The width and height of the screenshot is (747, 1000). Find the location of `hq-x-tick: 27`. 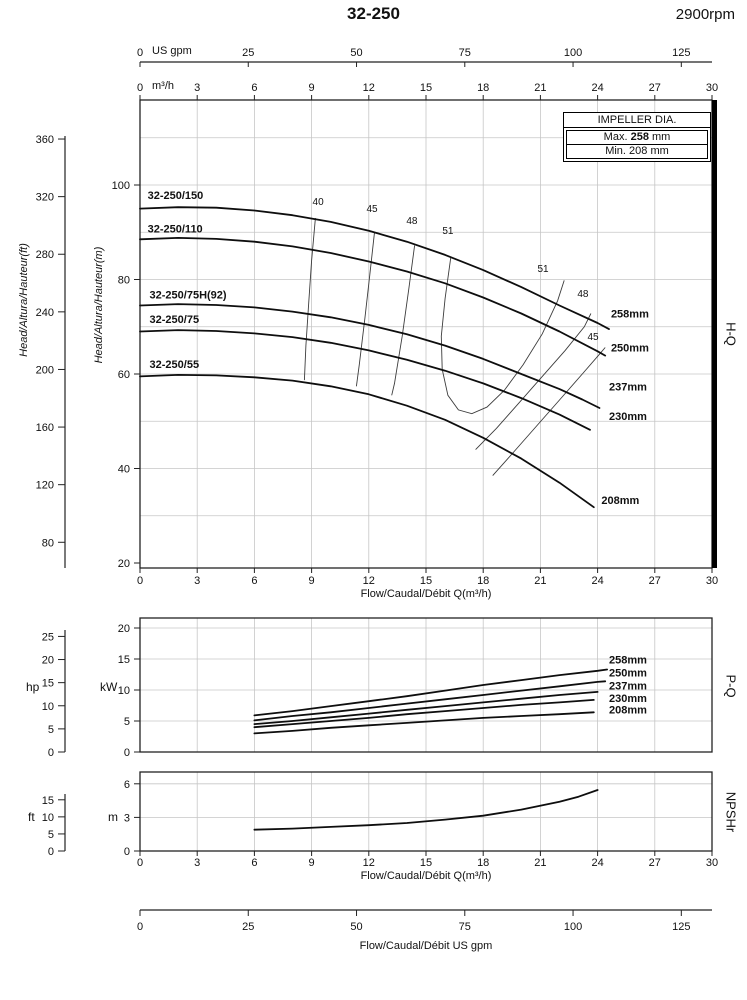

hq-x-tick: 27 is located at coordinates (655, 581).